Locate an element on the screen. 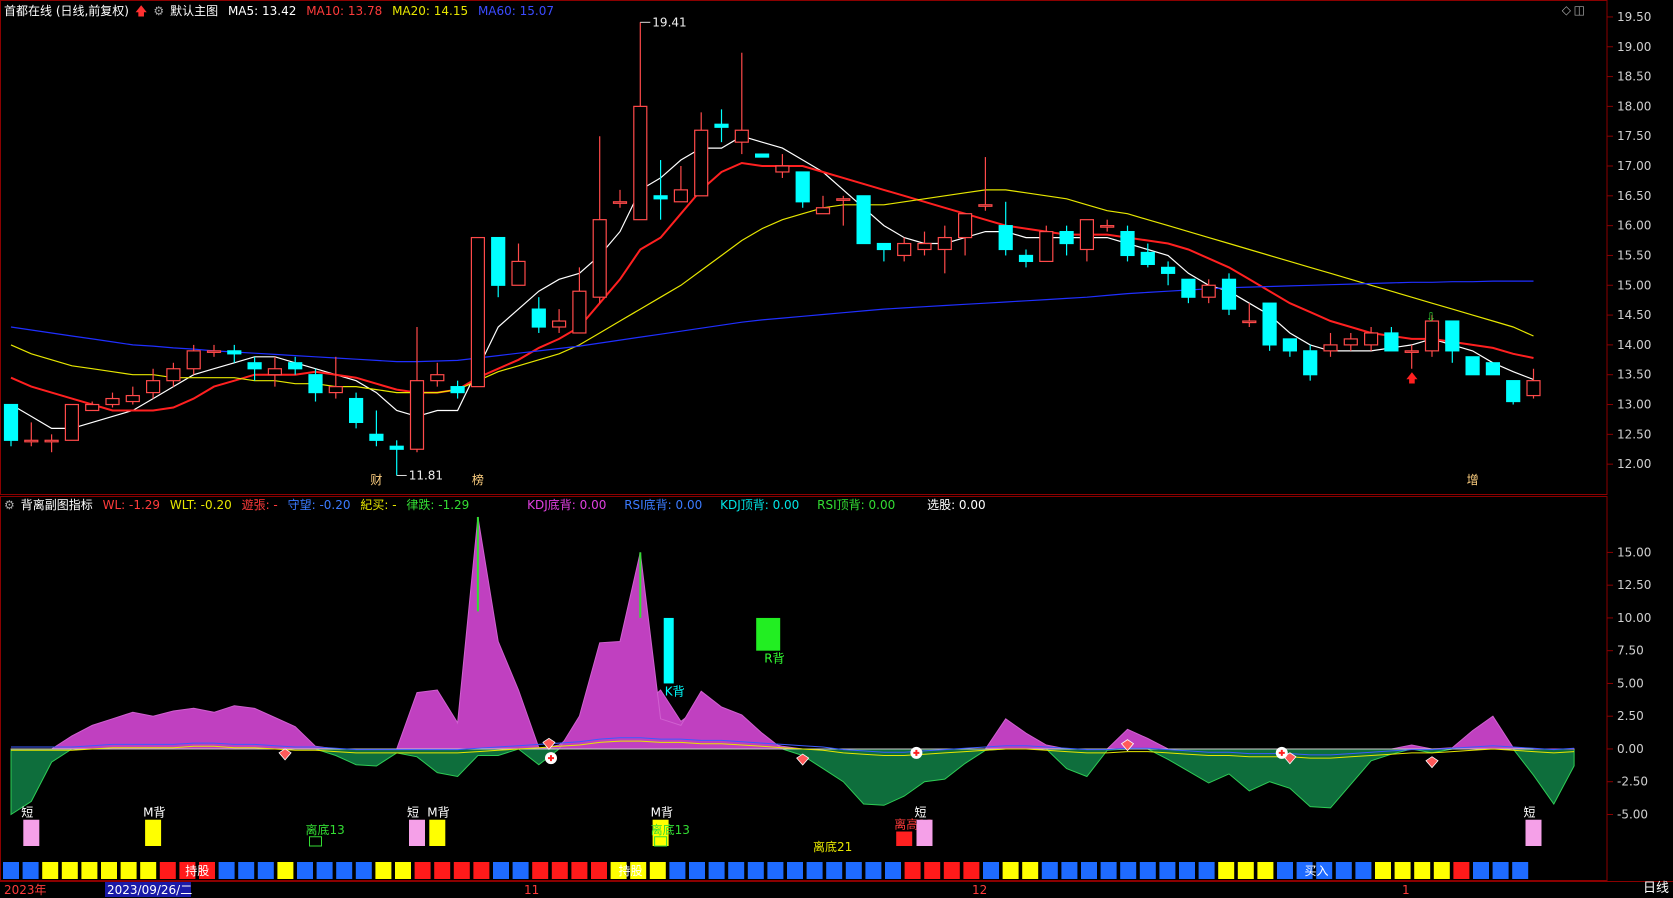  expand-icon: ◫ is located at coordinates (1579, 10).